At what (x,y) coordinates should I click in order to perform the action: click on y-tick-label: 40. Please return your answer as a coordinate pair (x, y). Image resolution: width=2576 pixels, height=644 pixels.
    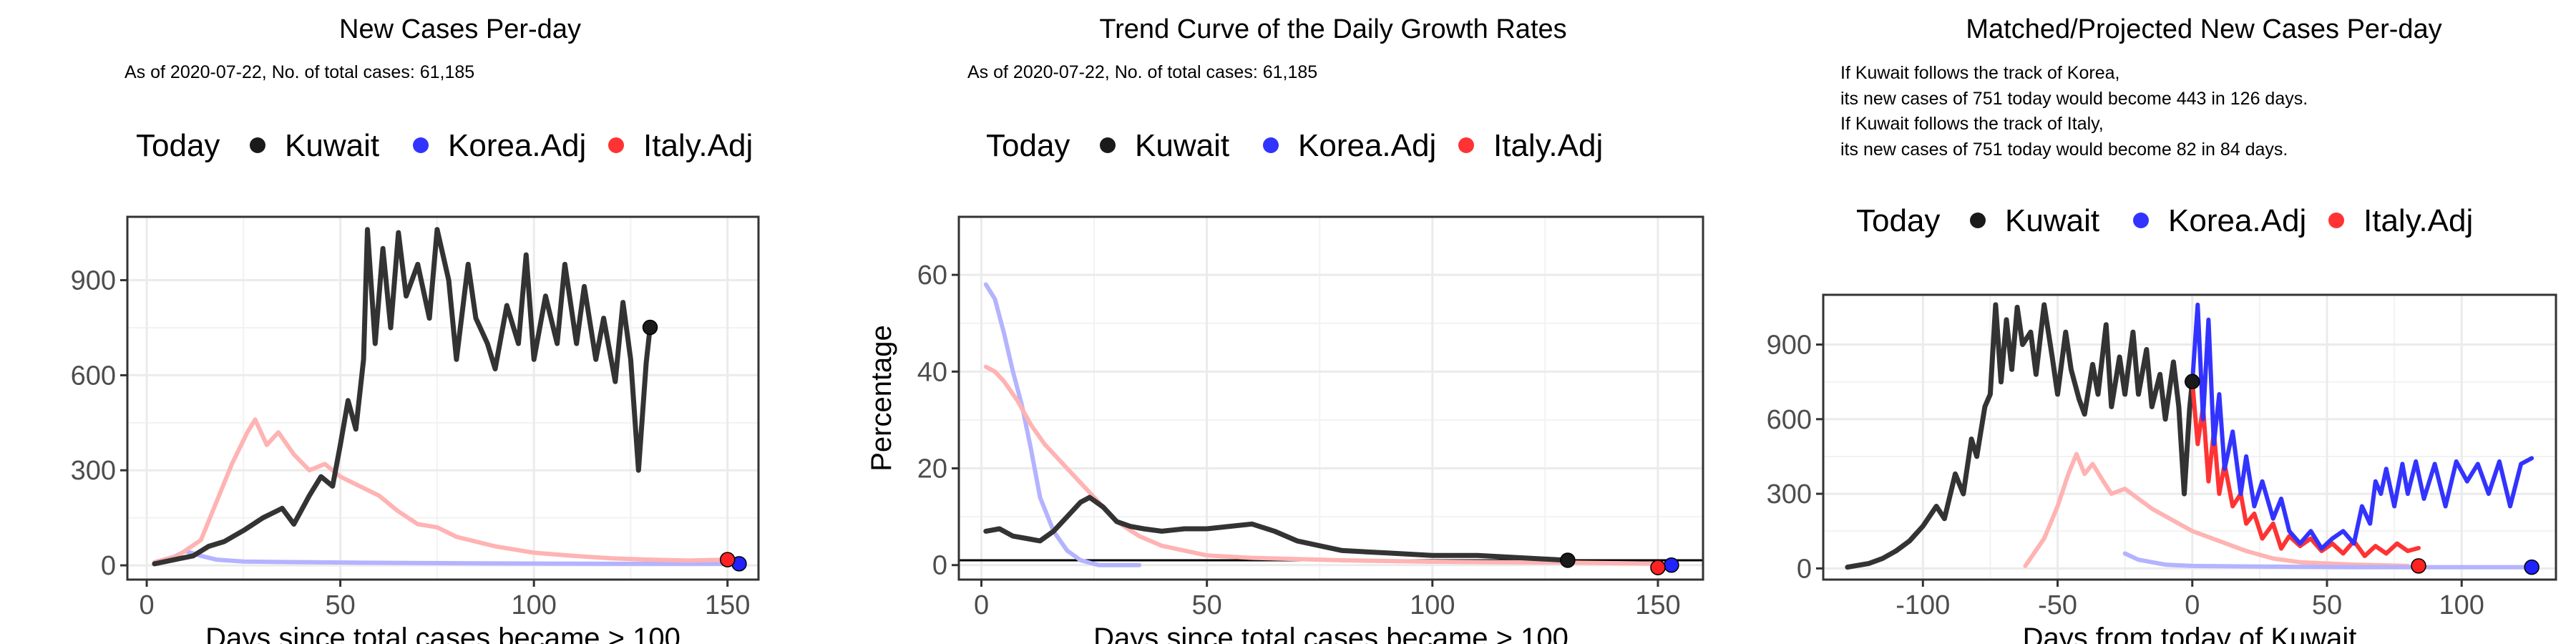
    Looking at the image, I should click on (932, 372).